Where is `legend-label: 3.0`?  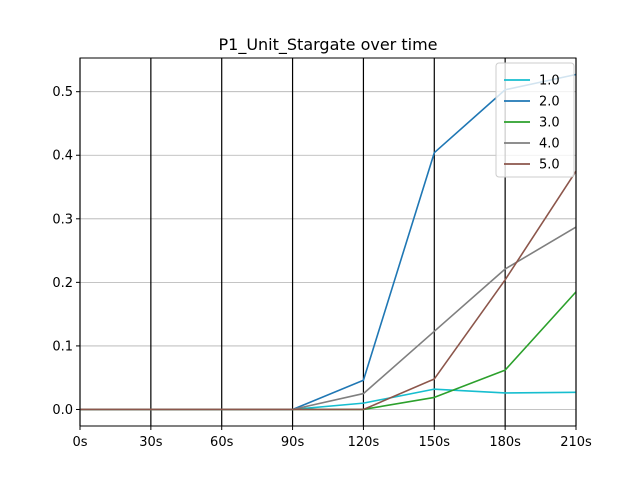 legend-label: 3.0 is located at coordinates (549, 123).